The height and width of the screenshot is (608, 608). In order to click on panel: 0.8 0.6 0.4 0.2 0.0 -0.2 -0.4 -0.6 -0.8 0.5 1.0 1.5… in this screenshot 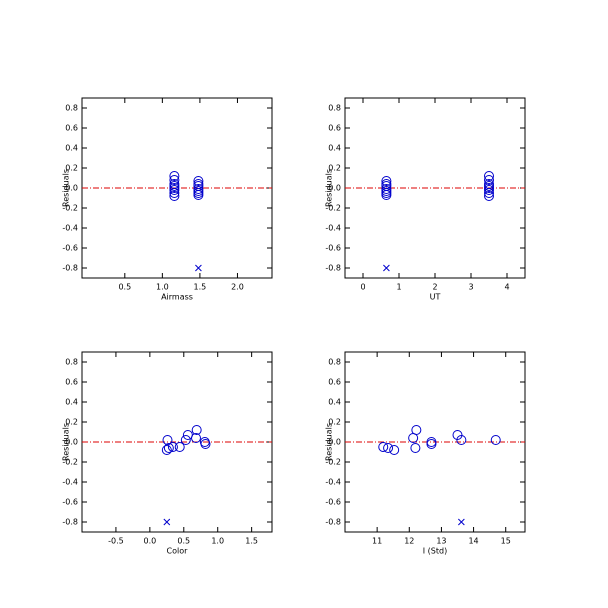, I will do `click(167, 199)`.